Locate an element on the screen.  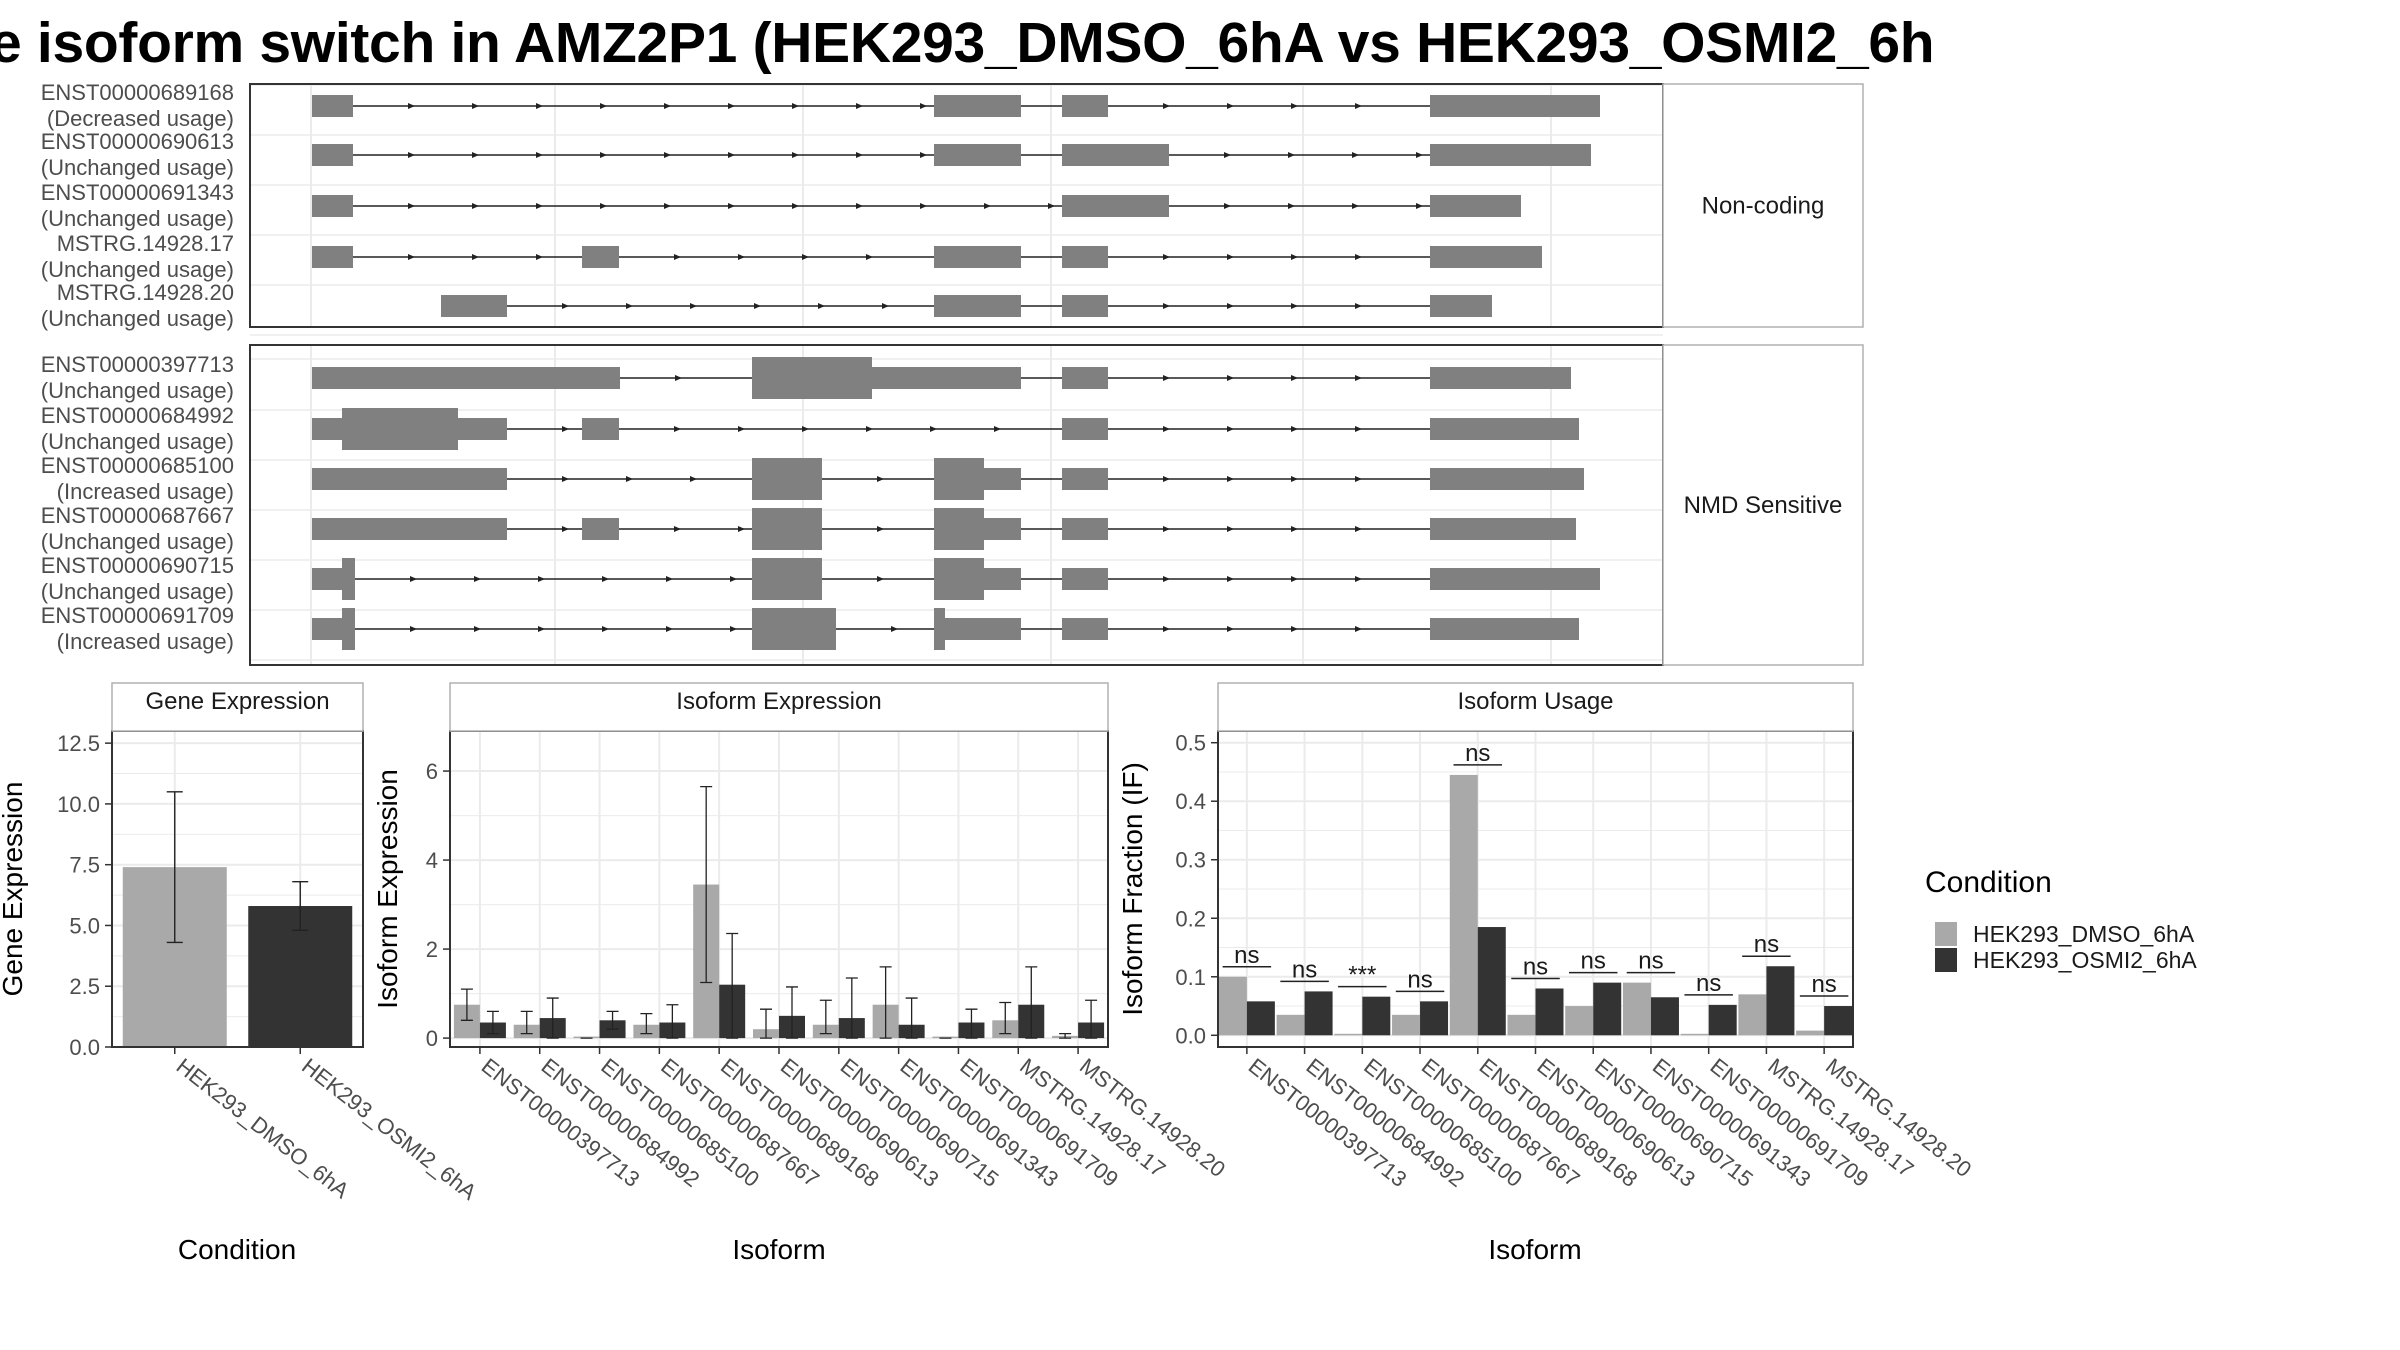
y-tick-label: 0 is located at coordinates (432, 1038).